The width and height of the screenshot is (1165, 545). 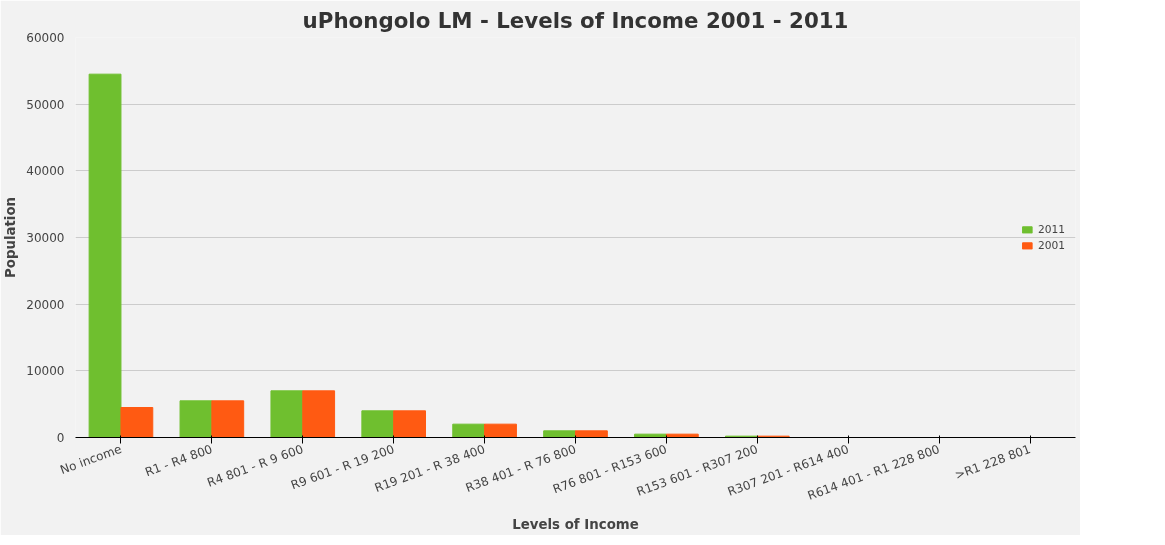 I want to click on x-tick-label: >R1 228 801, so click(x=993, y=462).